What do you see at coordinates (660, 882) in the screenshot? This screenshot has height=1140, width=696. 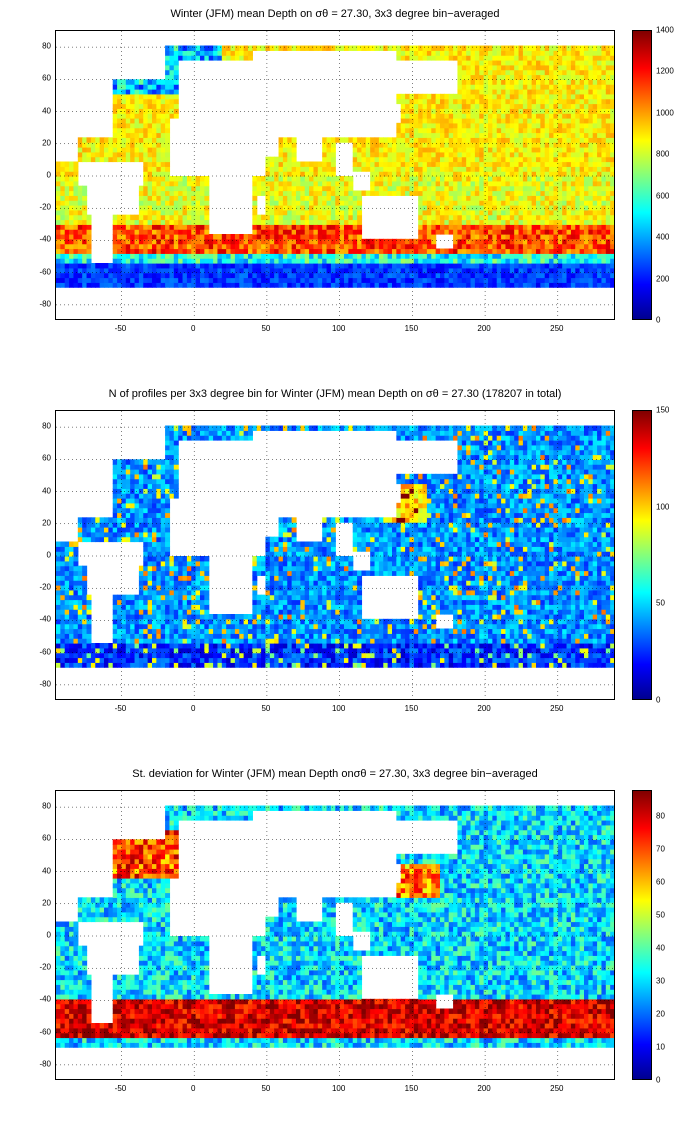 I see `colorbar-tick-label: 60` at bounding box center [660, 882].